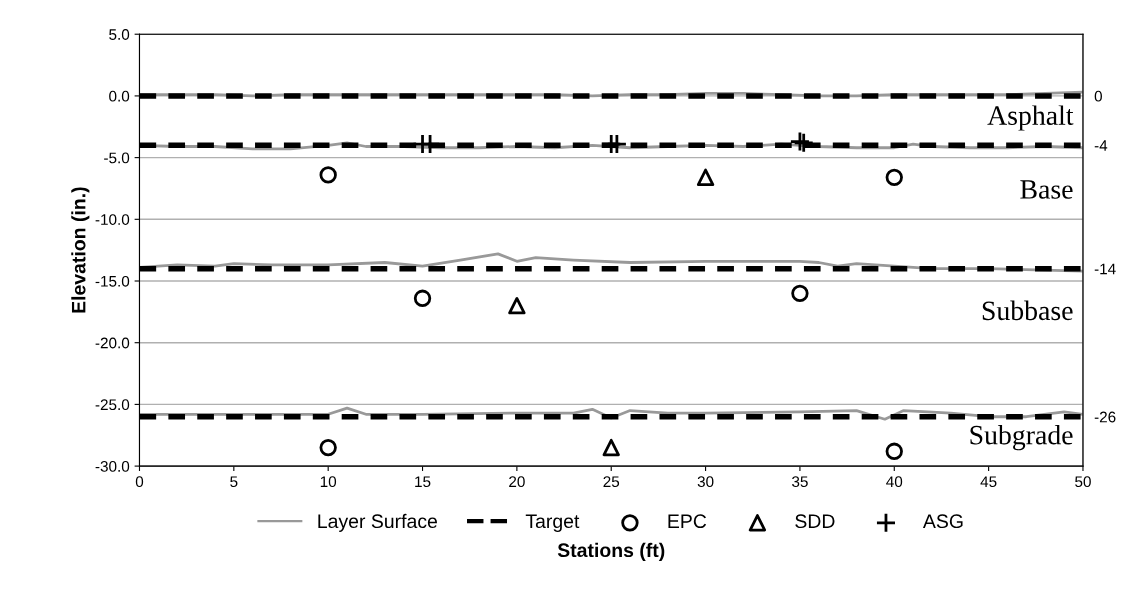 The height and width of the screenshot is (590, 1134). What do you see at coordinates (552, 523) in the screenshot?
I see `legend-label: Target` at bounding box center [552, 523].